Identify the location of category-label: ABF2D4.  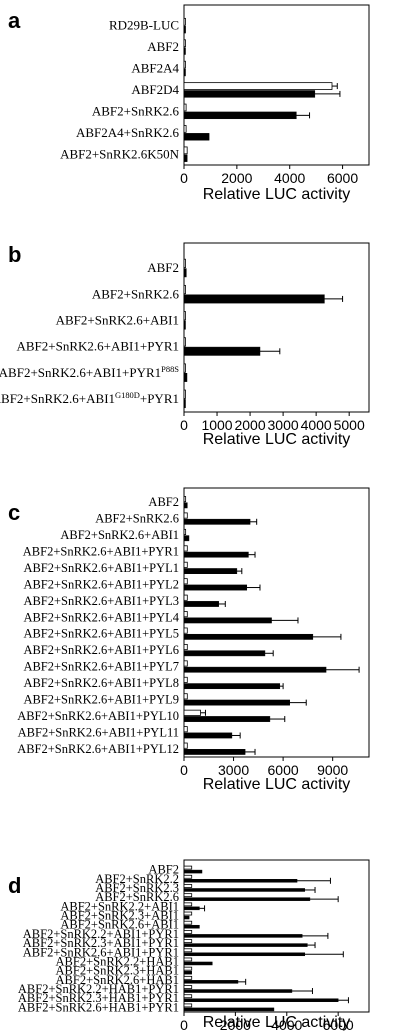
(155, 89).